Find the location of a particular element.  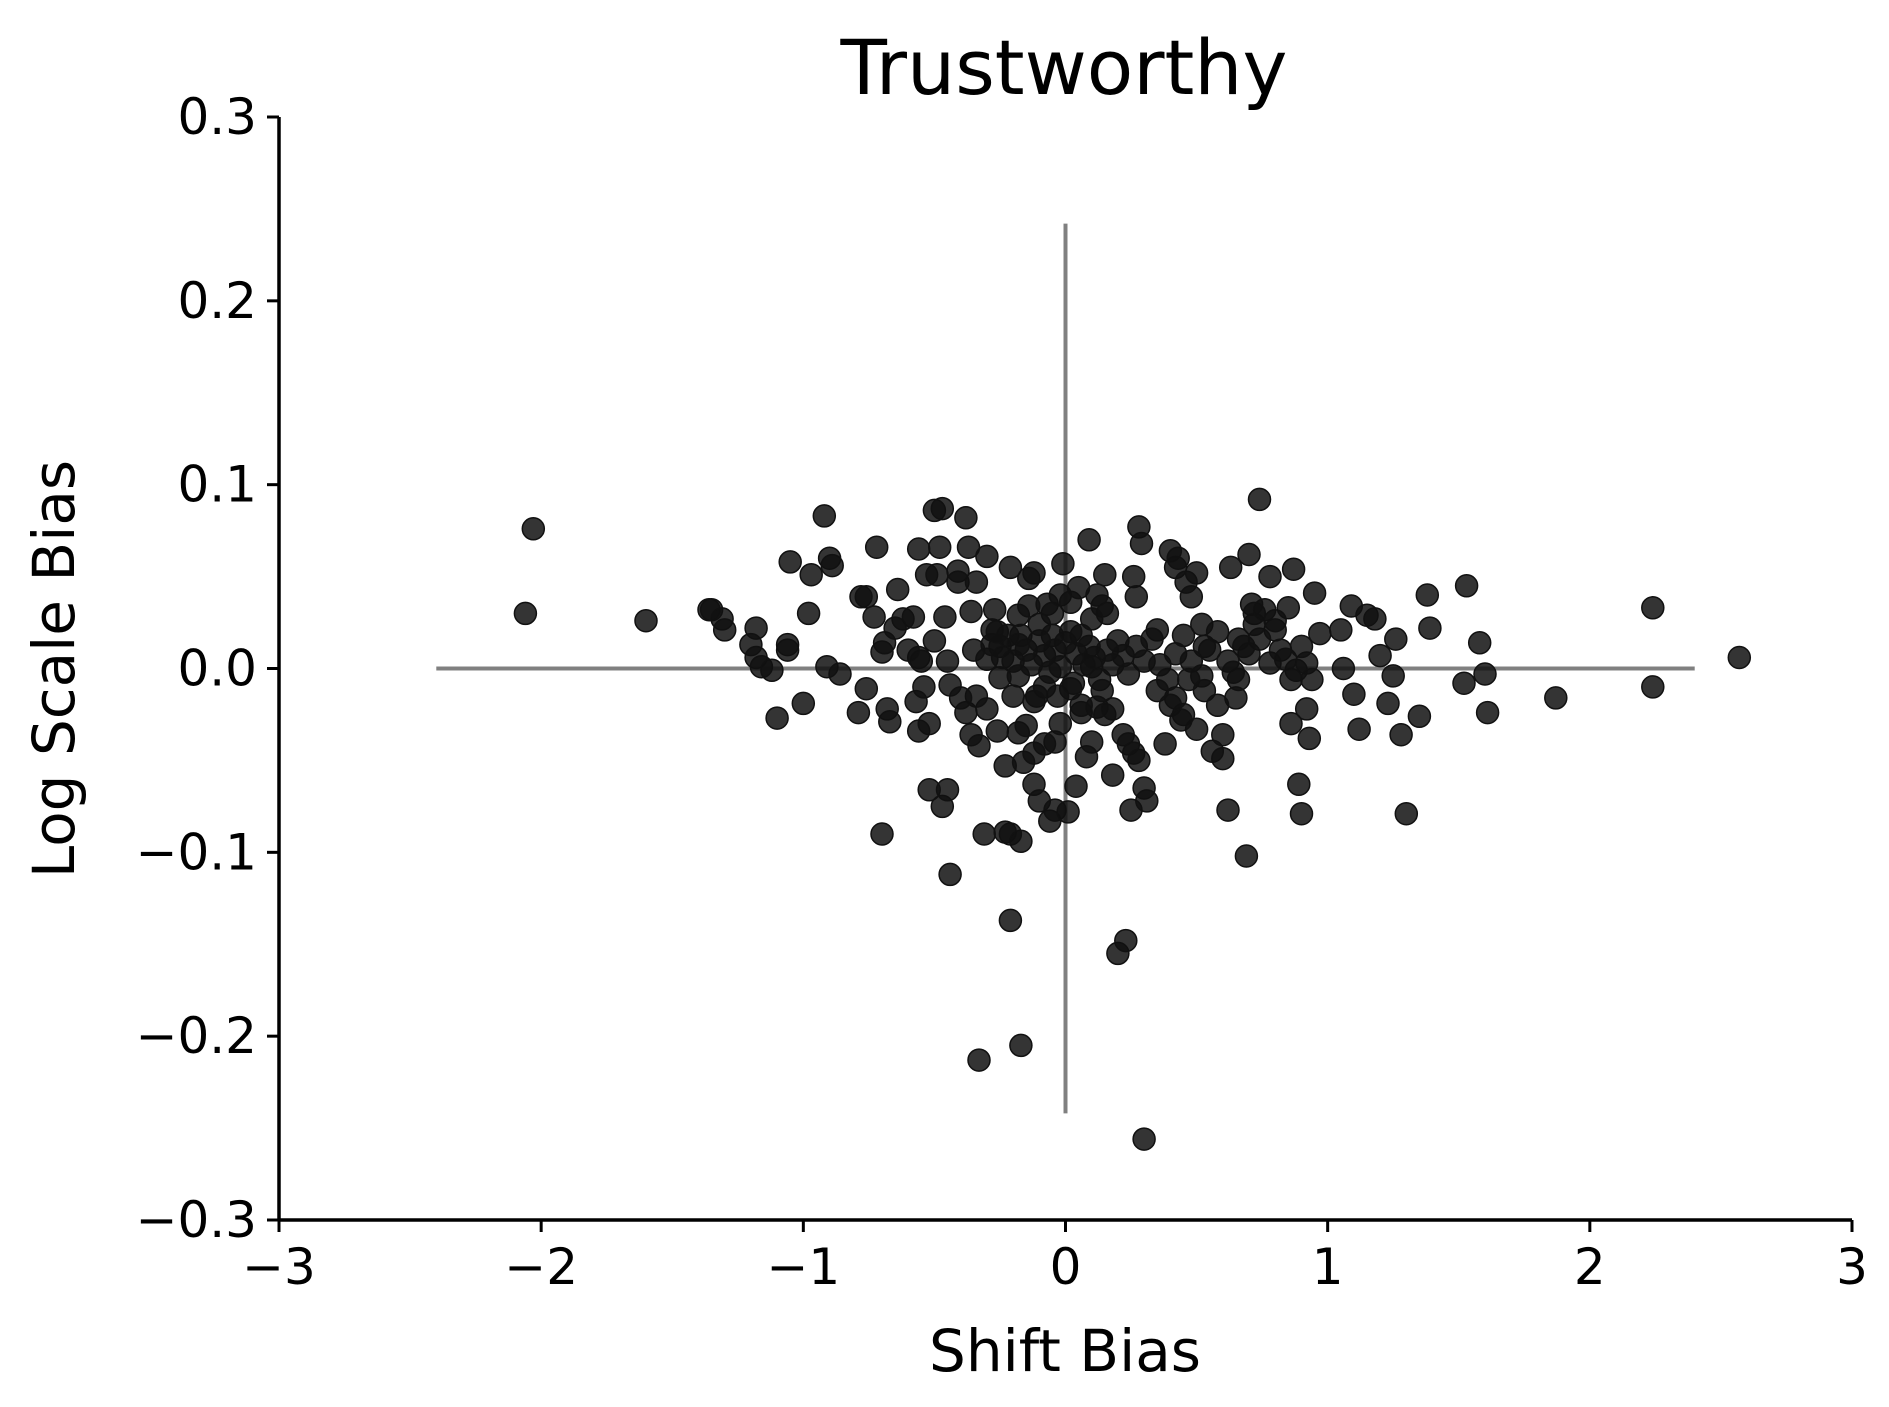

chart-title: Trustworthy is located at coordinates (1064, 67).